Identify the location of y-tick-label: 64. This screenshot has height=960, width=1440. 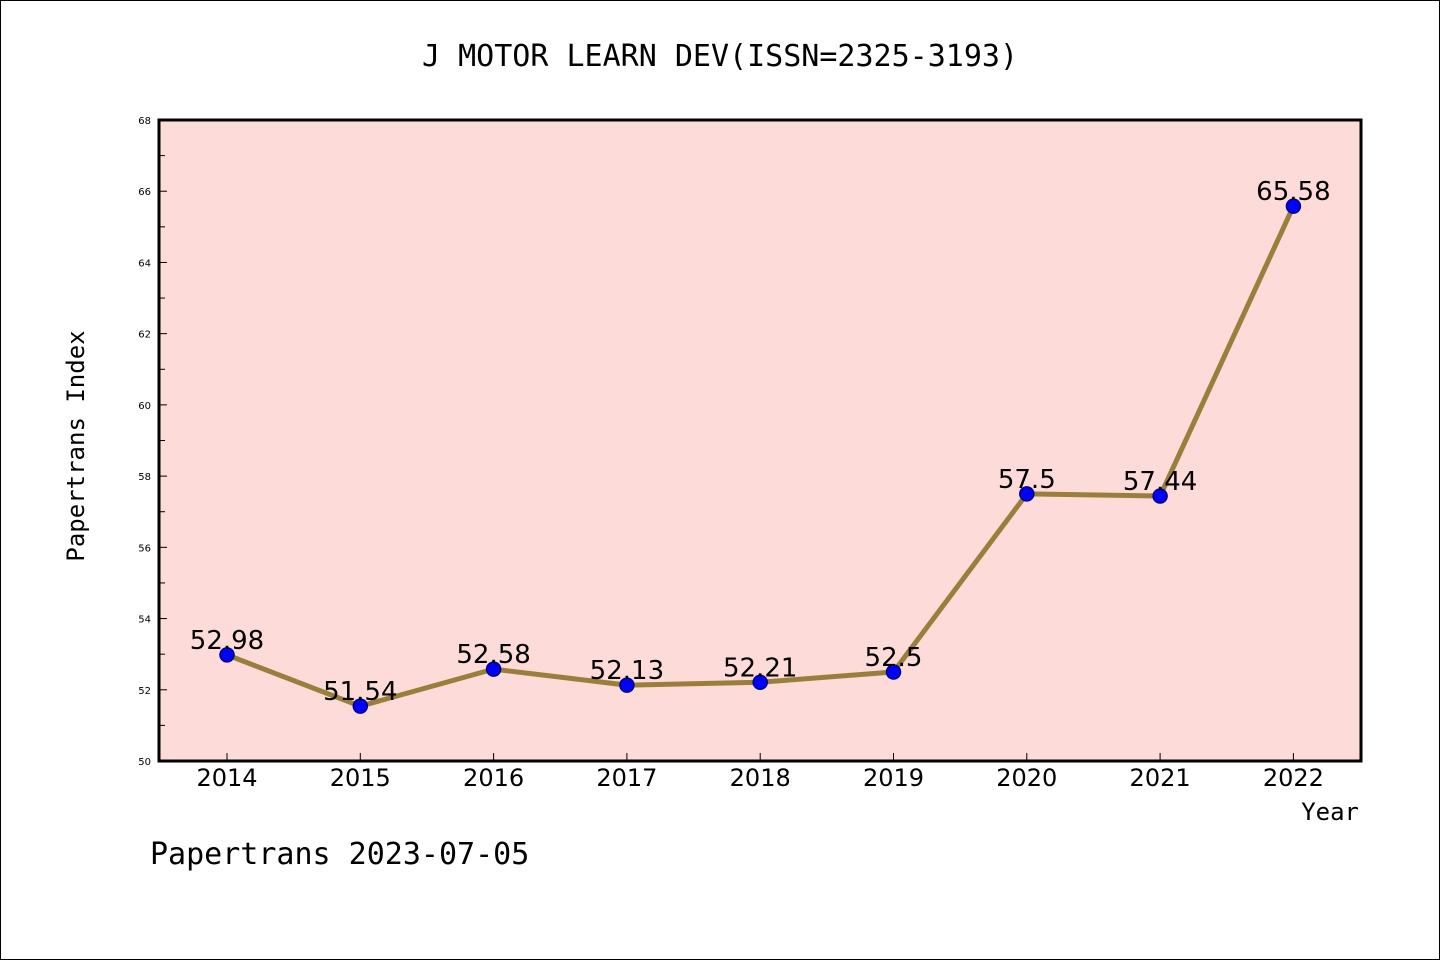
(144, 263).